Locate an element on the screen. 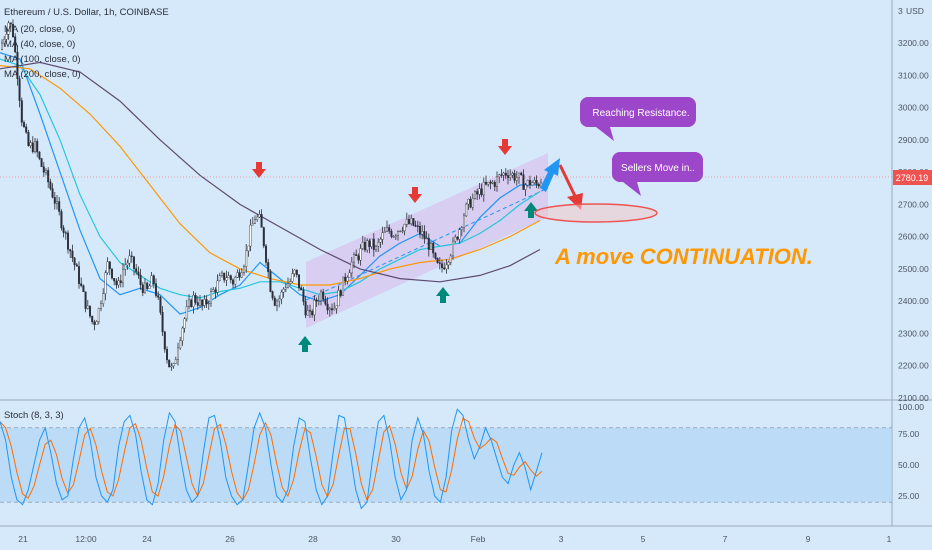 The width and height of the screenshot is (932, 550). stoch-d-line is located at coordinates (271, 459).